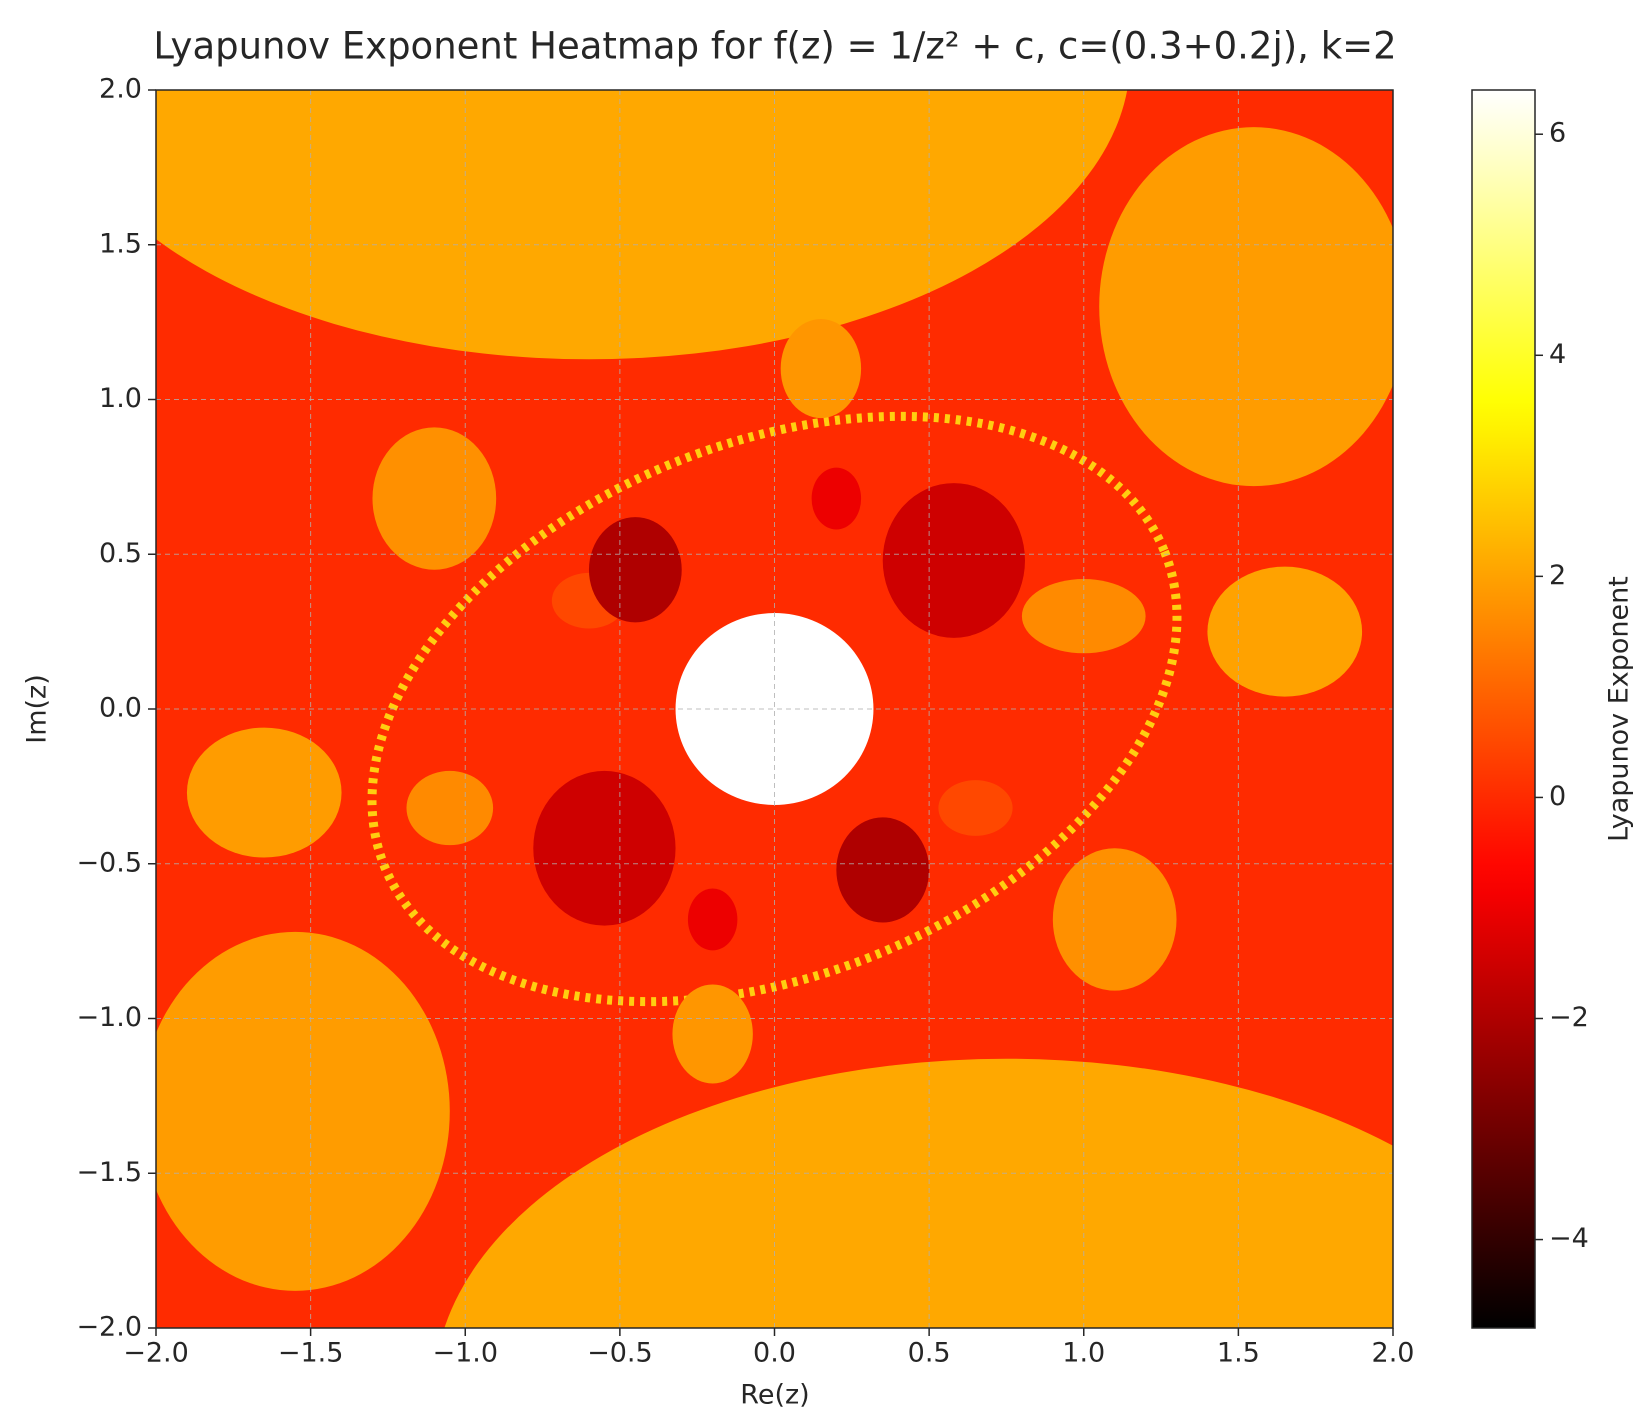  Describe the element at coordinates (774, 1353) in the screenshot. I see `x-tick-label: 0.0` at that location.